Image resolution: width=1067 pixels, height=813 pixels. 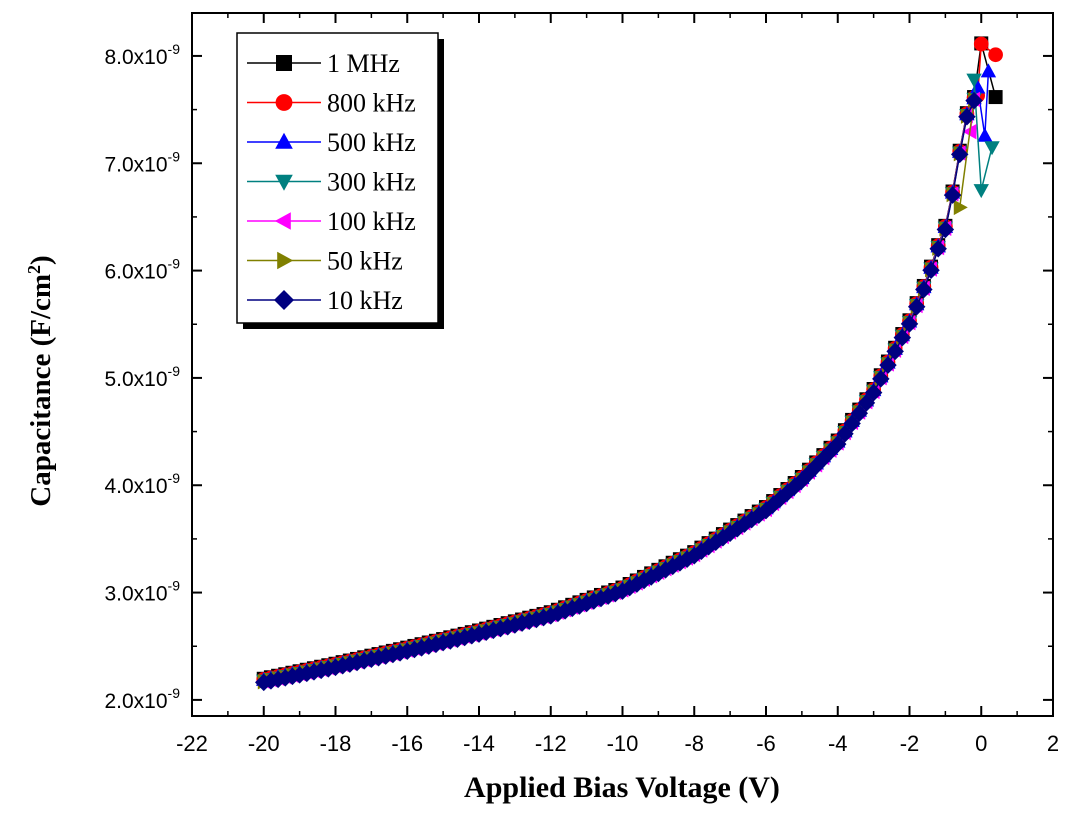 What do you see at coordinates (264, 743) in the screenshot?
I see `x-tick-label: -20` at bounding box center [264, 743].